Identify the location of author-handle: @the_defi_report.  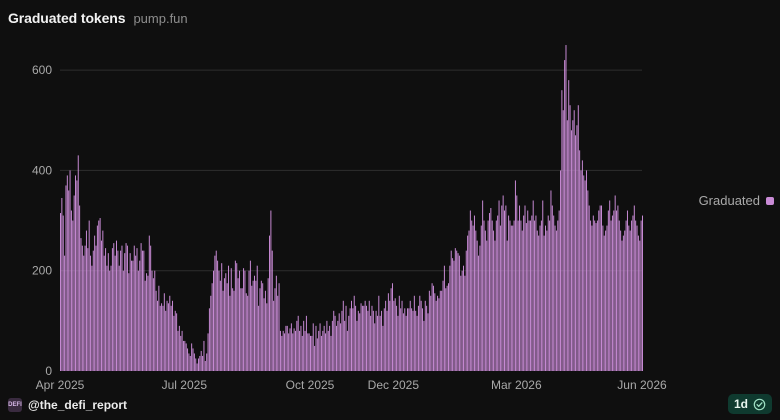
(78, 405).